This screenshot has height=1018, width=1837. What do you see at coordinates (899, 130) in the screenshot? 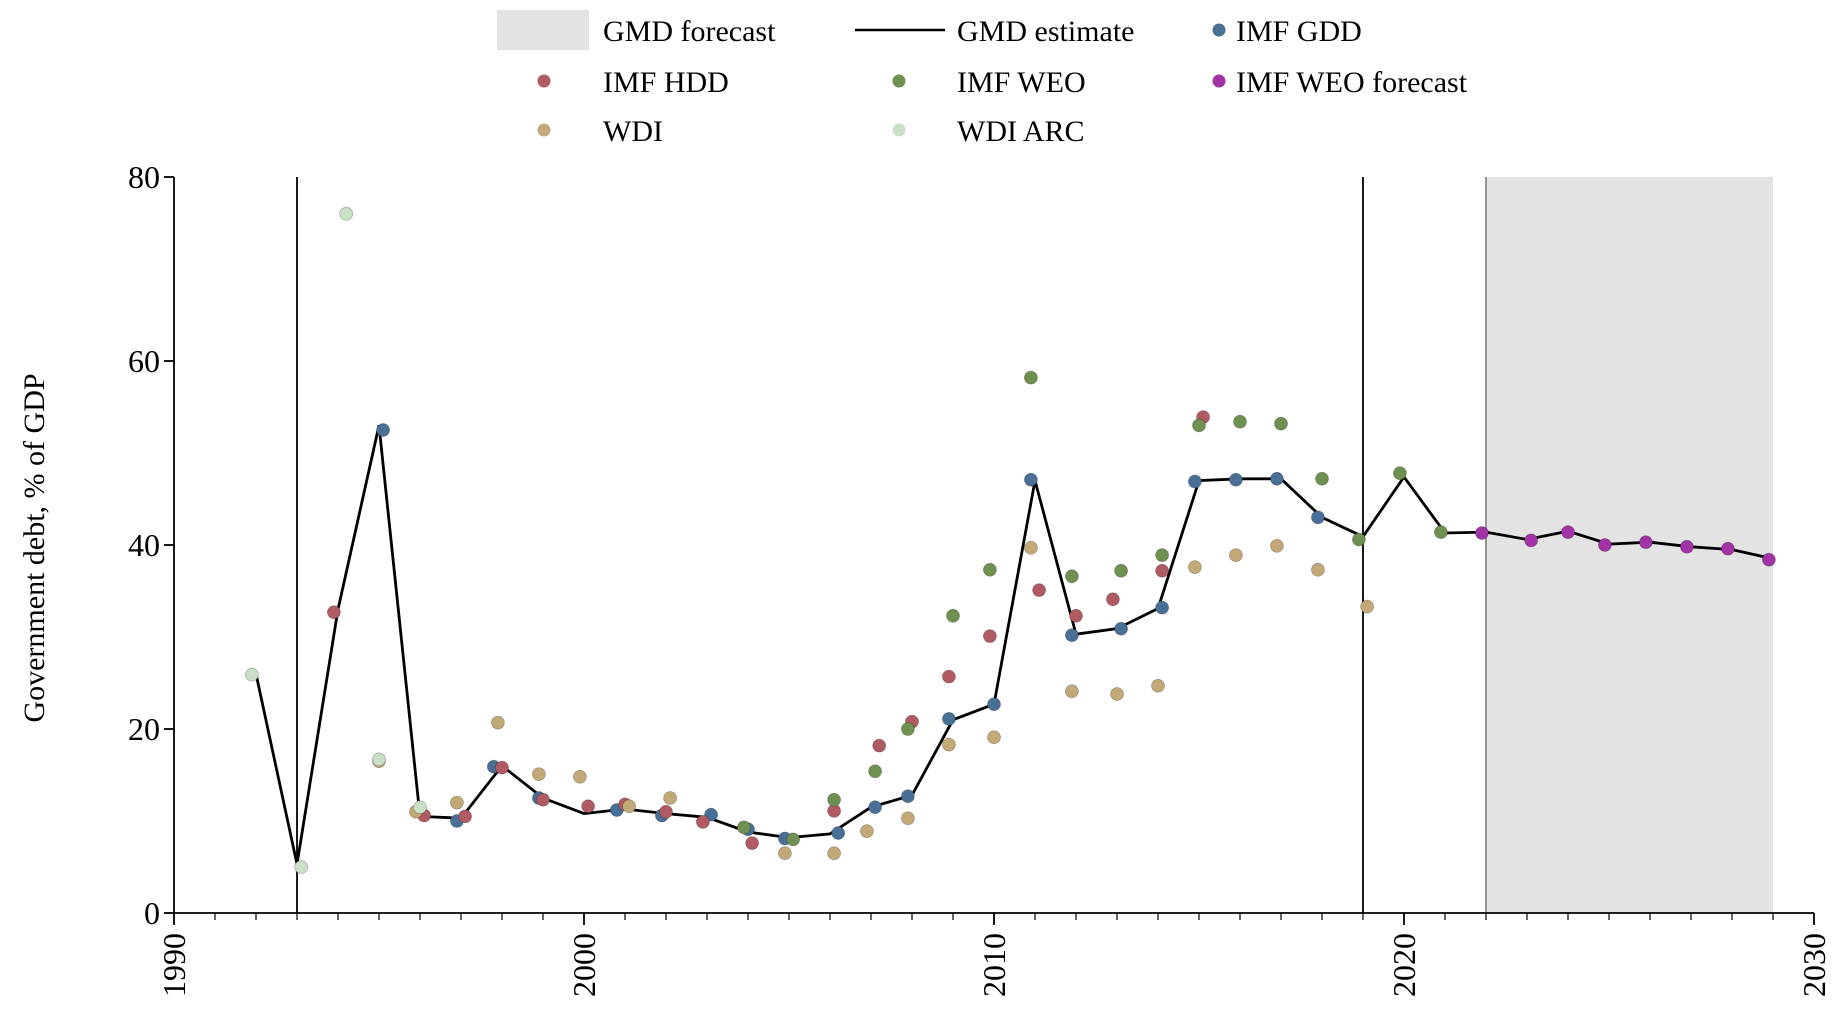
I see `legend-marker-wdi-arc` at bounding box center [899, 130].